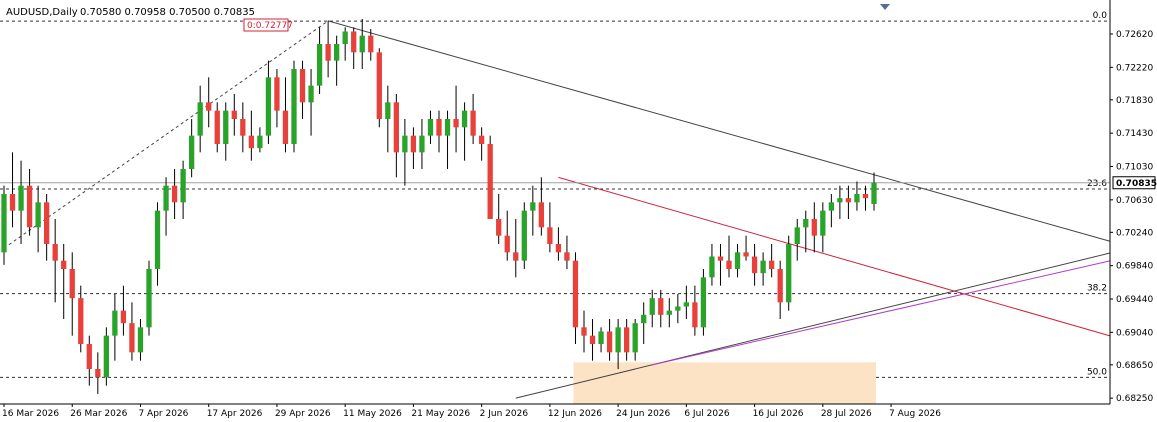 The height and width of the screenshot is (422, 1157). I want to click on support-zone, so click(724, 383).